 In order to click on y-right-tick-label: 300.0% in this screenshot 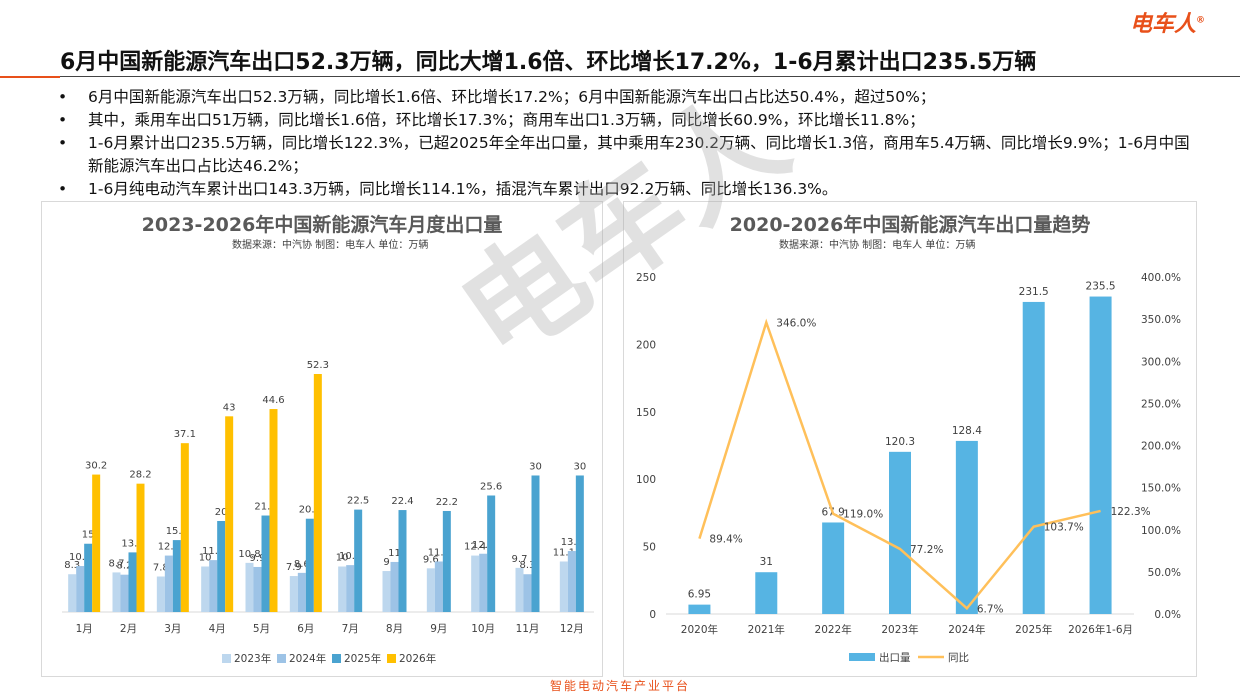, I will do `click(1161, 362)`.